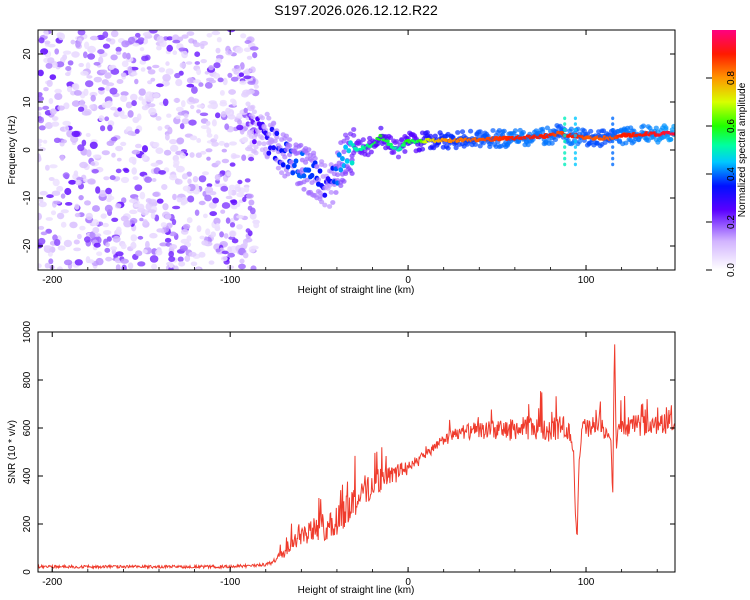  I want to click on colorbar-label: Normalized spectral amplitude, so click(742, 149).